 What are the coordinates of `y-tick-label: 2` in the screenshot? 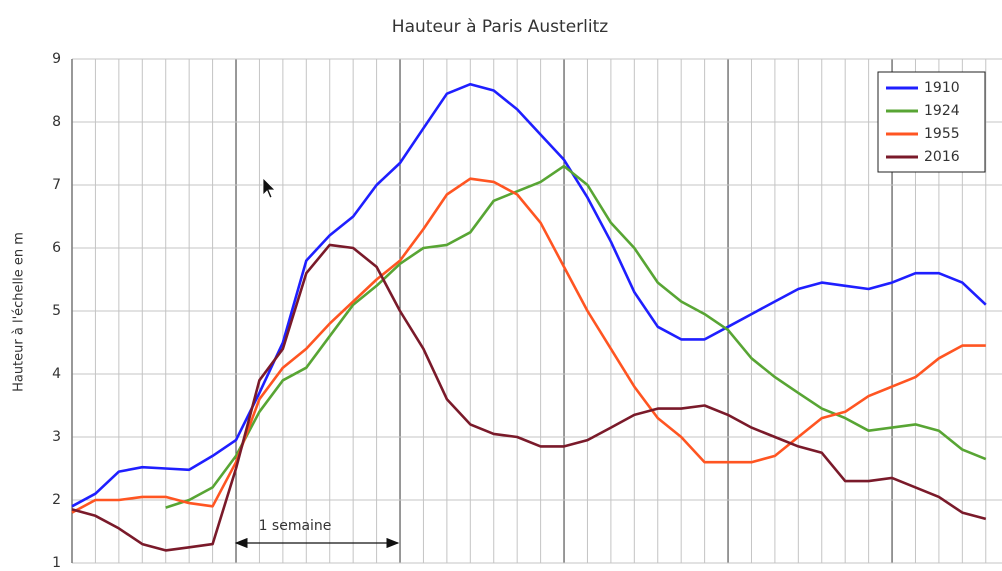 It's located at (56, 500).